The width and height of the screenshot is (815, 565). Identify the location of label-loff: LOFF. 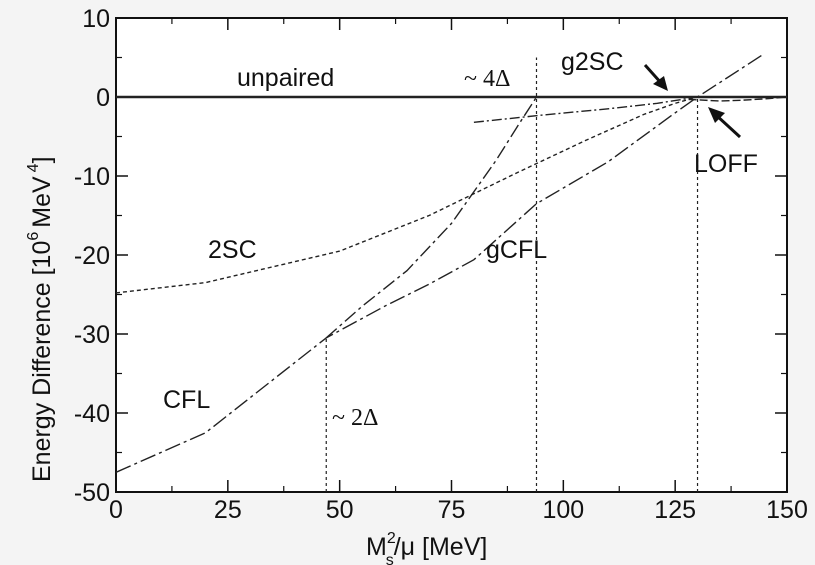
(726, 164).